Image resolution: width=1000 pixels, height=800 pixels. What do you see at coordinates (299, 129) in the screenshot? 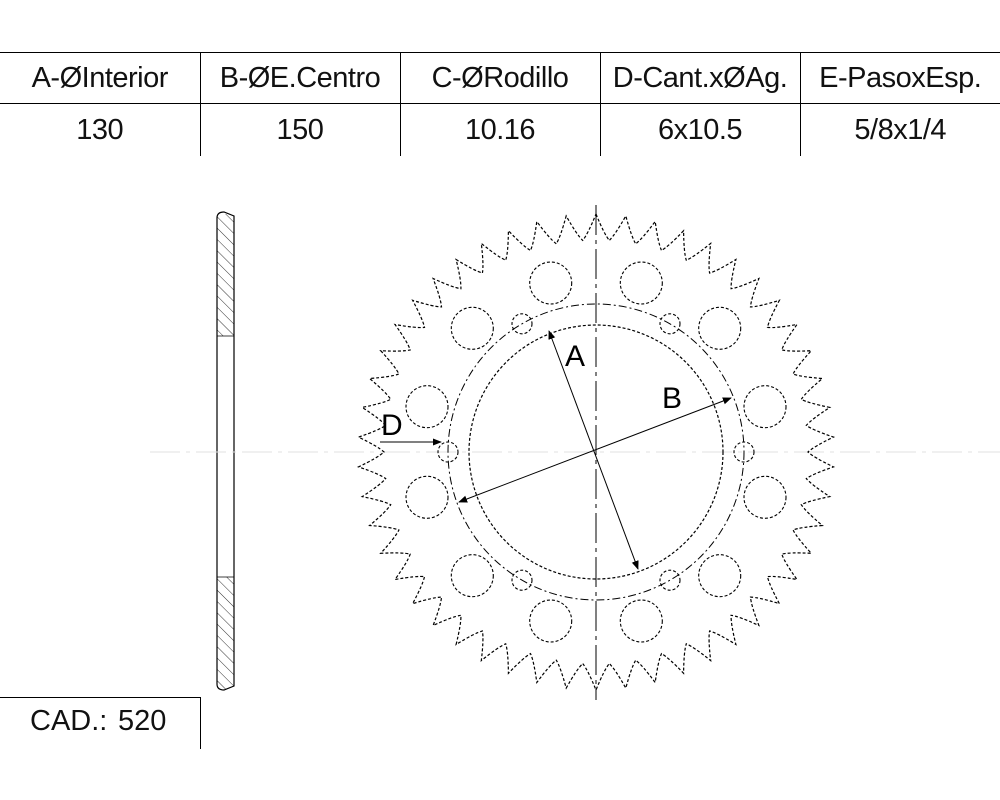
I see `value-bolt-circle: 150` at bounding box center [299, 129].